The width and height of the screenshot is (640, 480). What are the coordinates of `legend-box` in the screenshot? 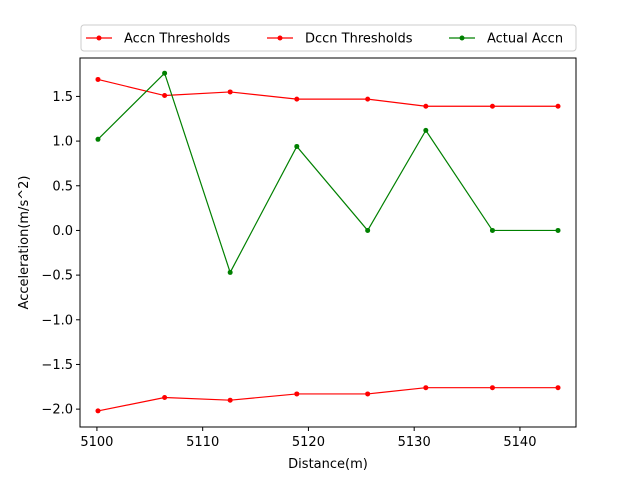 It's located at (328, 38).